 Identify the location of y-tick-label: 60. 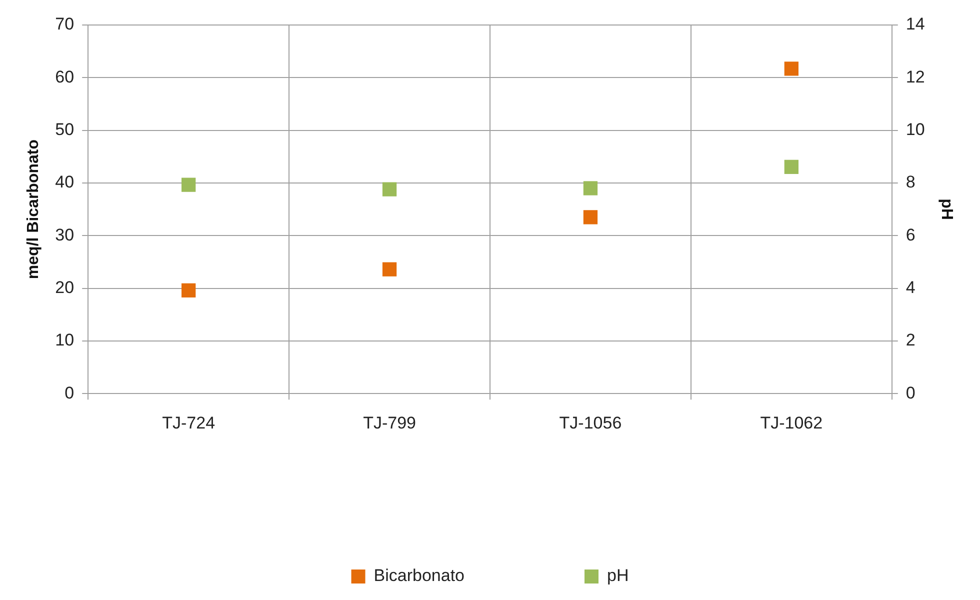
(64, 76).